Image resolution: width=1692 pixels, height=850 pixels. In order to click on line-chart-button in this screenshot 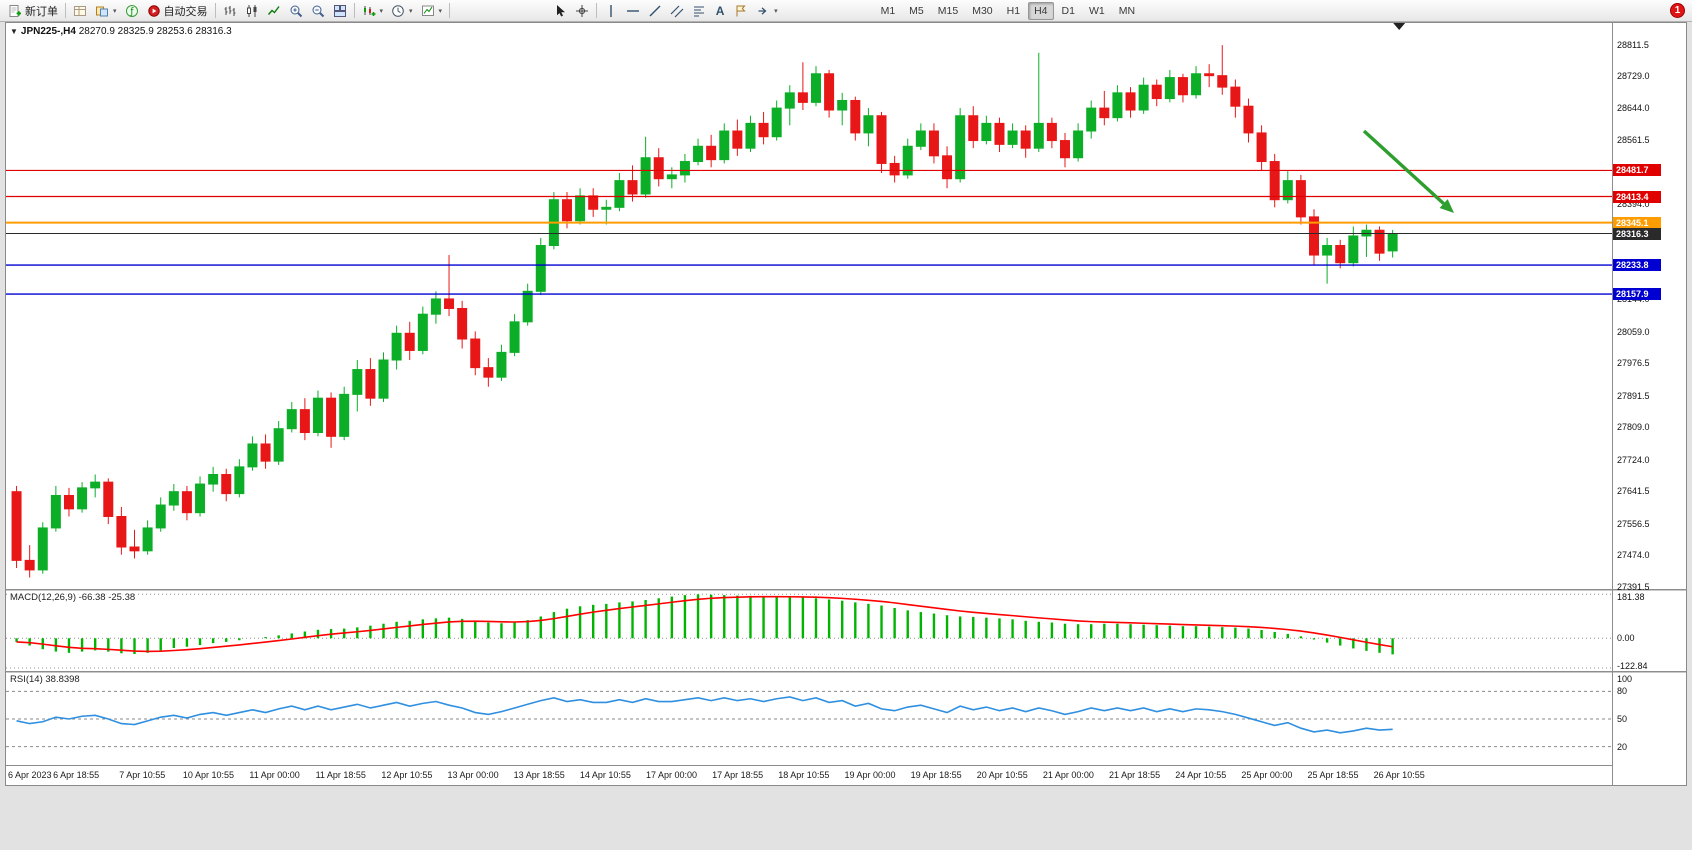, I will do `click(274, 10)`.